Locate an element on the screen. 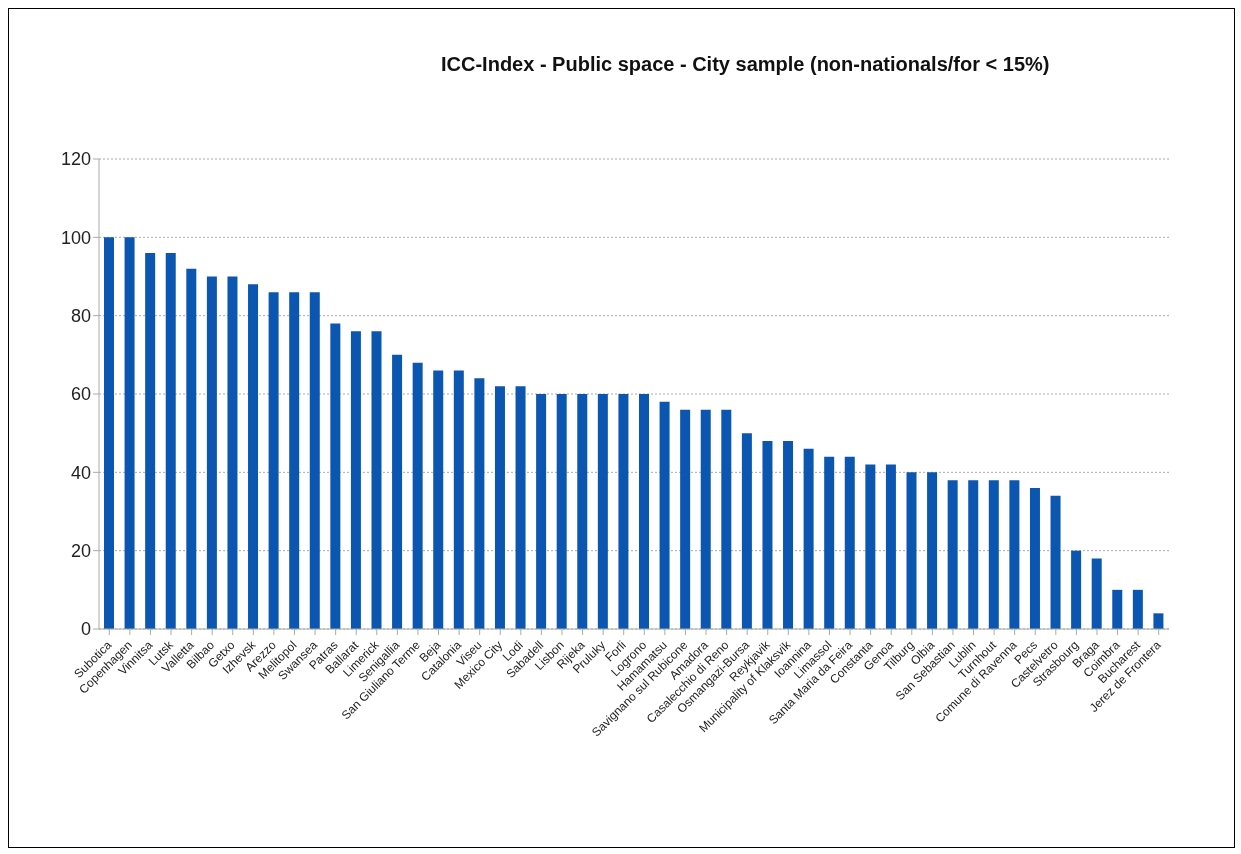  y-tick-label: 120 is located at coordinates (75, 159).